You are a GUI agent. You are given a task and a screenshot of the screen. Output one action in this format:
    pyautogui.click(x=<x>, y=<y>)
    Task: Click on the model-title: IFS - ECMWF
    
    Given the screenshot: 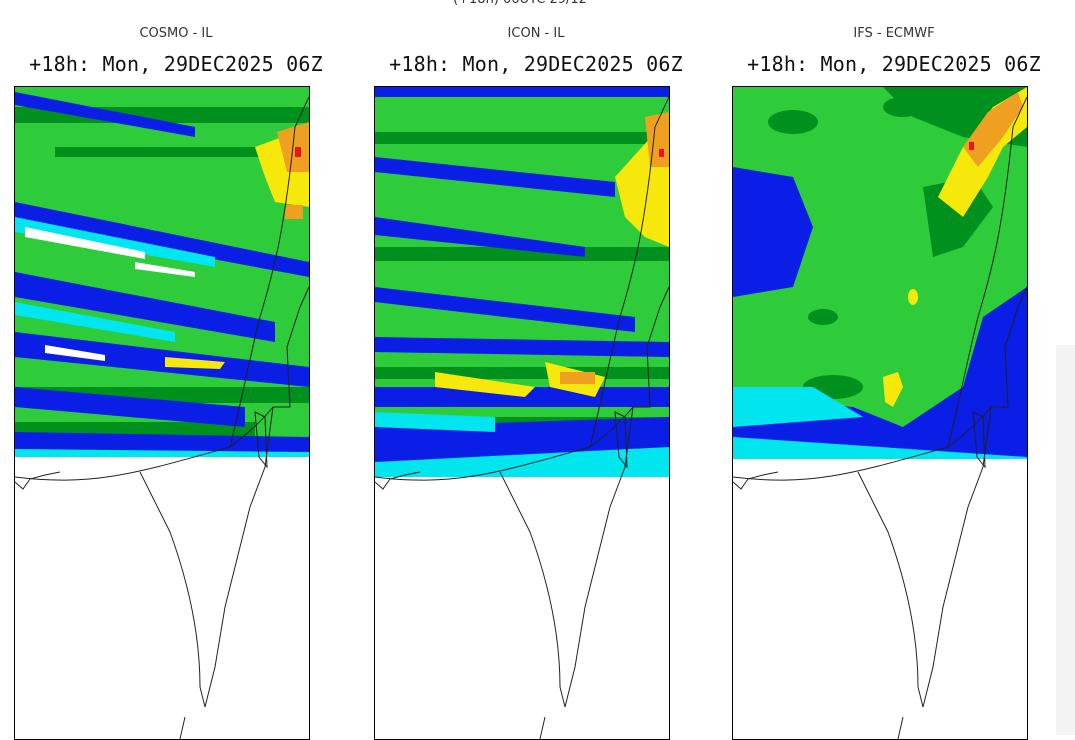 What is the action you would take?
    pyautogui.click(x=894, y=33)
    